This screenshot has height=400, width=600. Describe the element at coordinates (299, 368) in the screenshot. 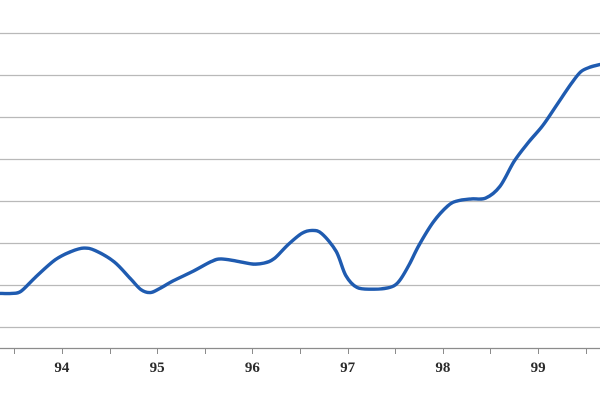

I see `x-axis-tick-labels: 94 95 96 97 98 99` at that location.